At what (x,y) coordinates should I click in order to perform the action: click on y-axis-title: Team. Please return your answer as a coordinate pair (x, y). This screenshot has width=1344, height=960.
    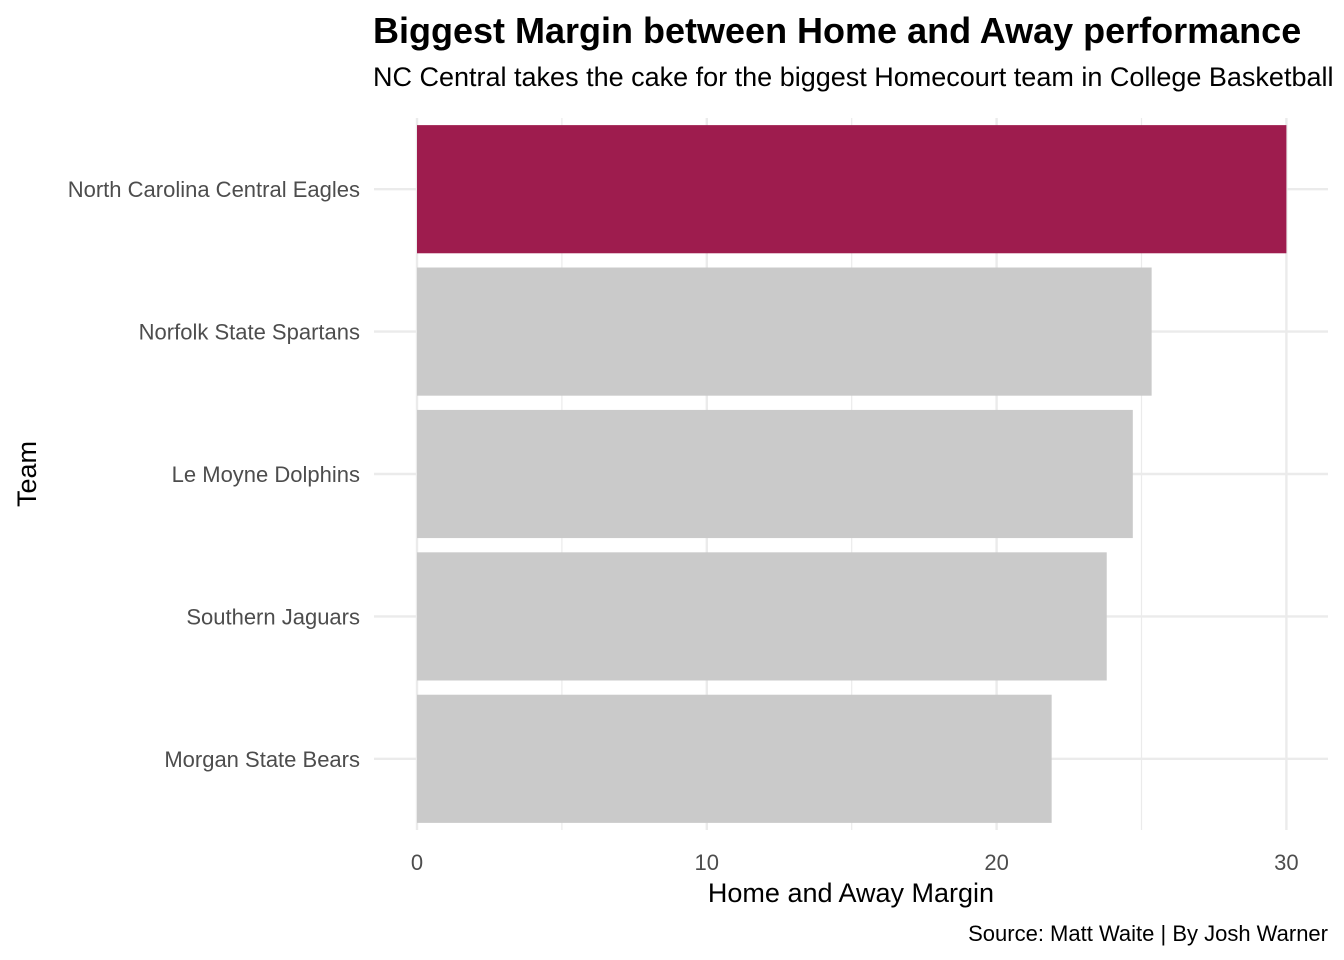
    Looking at the image, I should click on (27, 474).